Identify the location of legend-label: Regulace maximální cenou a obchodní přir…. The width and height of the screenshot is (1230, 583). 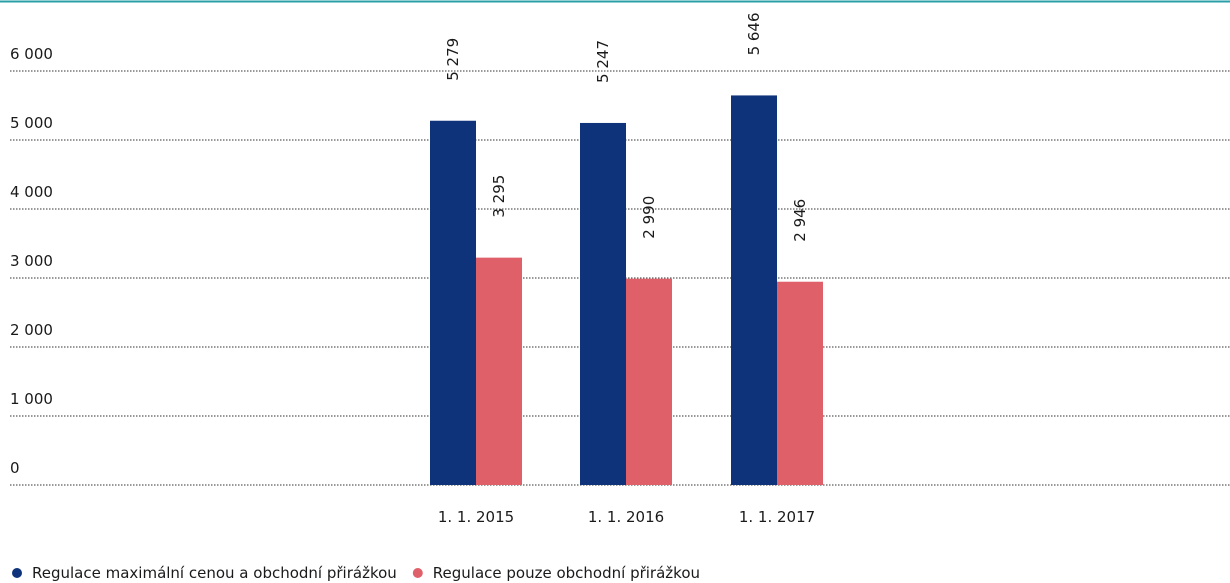
(214, 573).